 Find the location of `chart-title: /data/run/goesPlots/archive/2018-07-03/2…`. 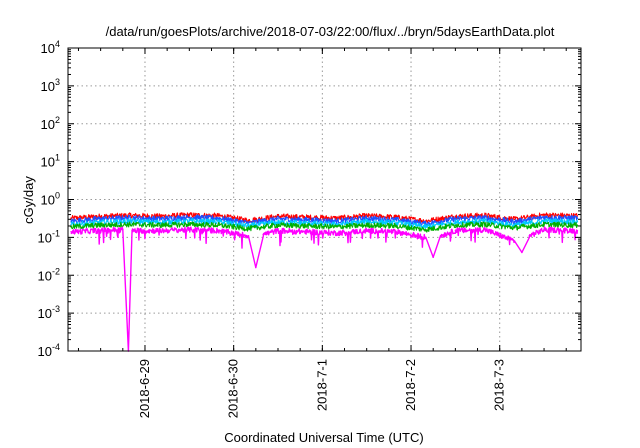

chart-title: /data/run/goesPlots/archive/2018-07-03/2… is located at coordinates (330, 31).